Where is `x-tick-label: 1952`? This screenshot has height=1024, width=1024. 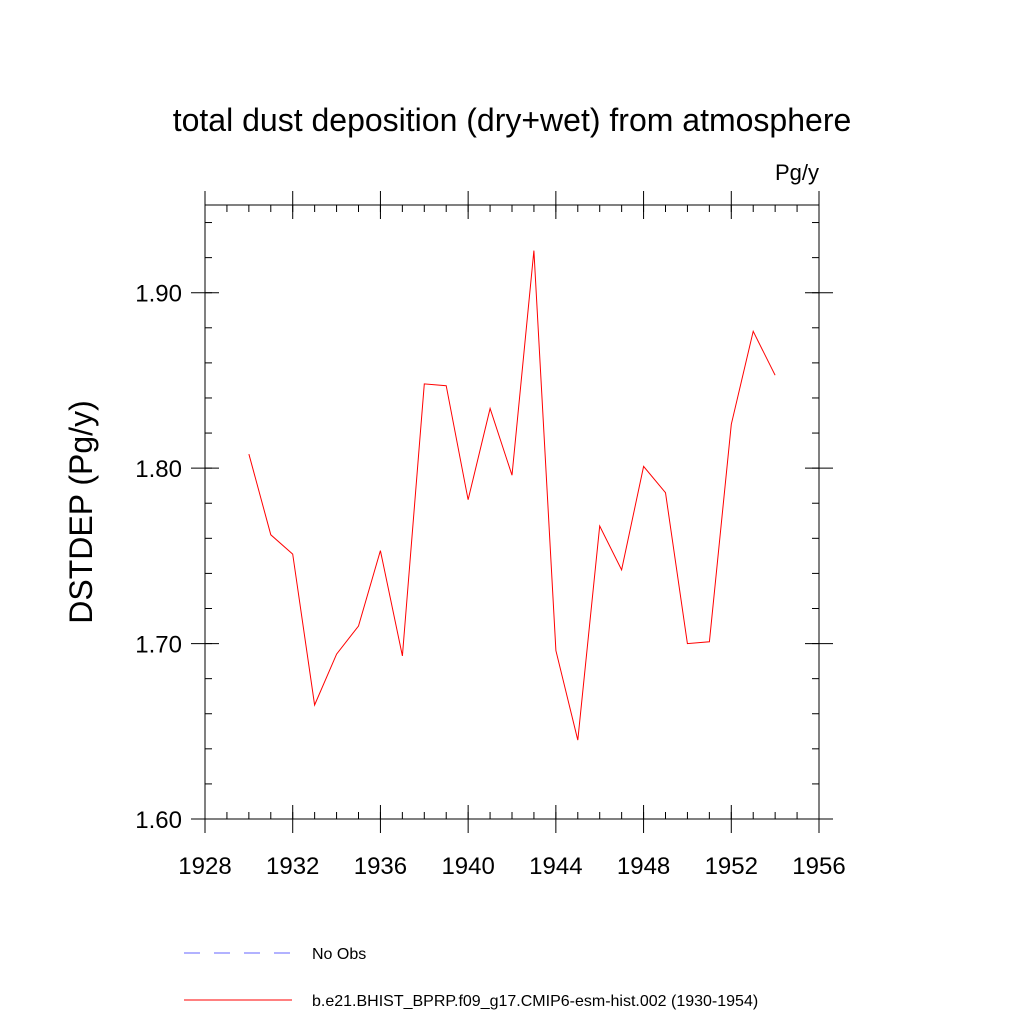 x-tick-label: 1952 is located at coordinates (731, 866).